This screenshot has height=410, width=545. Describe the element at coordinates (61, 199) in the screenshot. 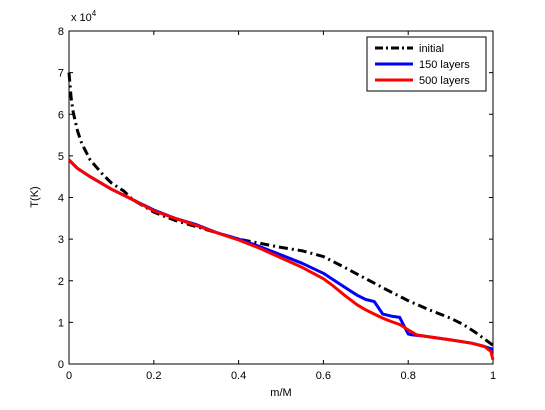

I see `y-tick-label: 4` at that location.